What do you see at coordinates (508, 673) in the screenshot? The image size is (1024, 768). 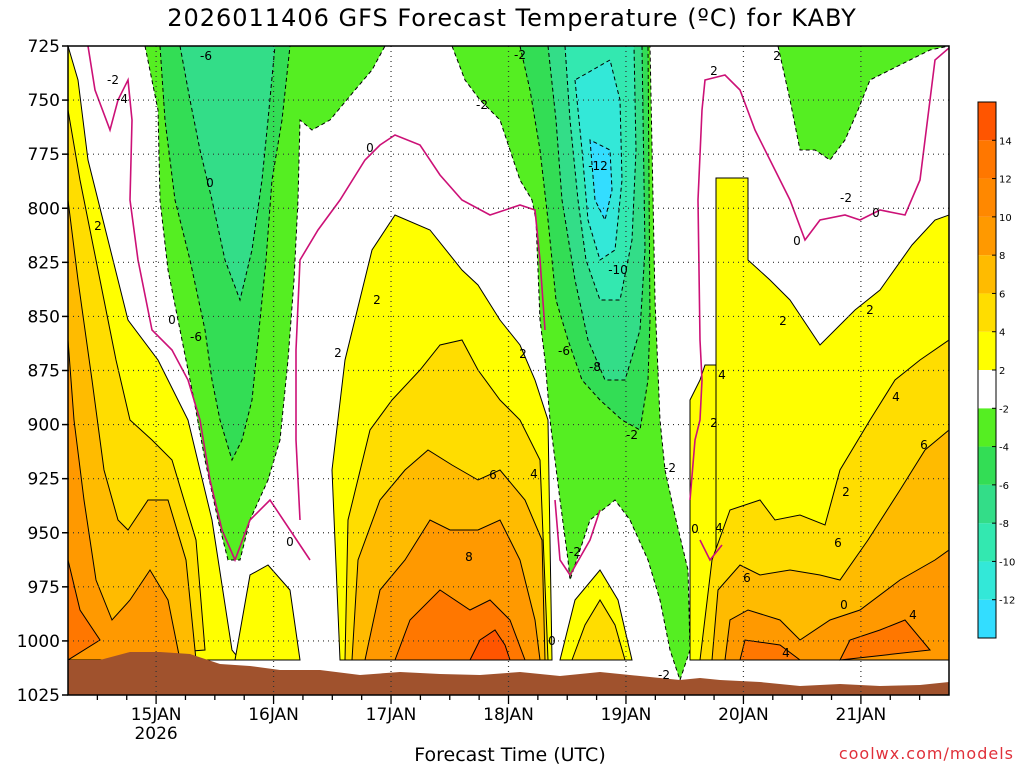 I see `ground-surface` at bounding box center [508, 673].